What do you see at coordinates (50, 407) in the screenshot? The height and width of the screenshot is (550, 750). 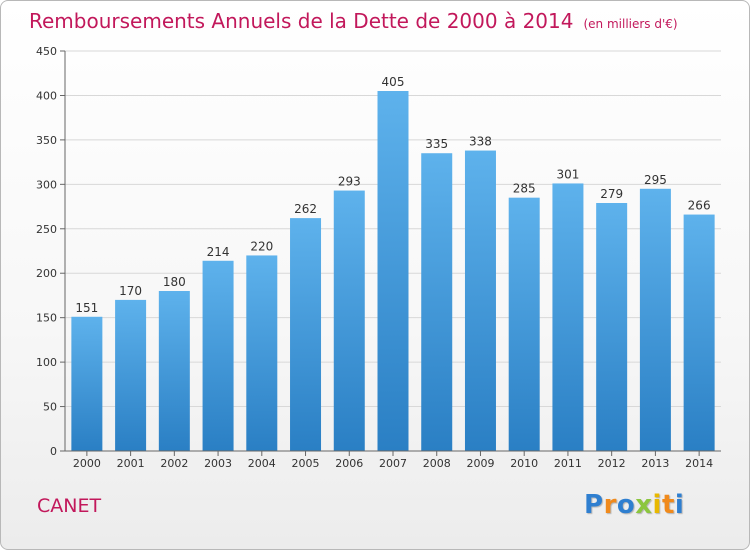 I see `y-tick-label: 50` at bounding box center [50, 407].